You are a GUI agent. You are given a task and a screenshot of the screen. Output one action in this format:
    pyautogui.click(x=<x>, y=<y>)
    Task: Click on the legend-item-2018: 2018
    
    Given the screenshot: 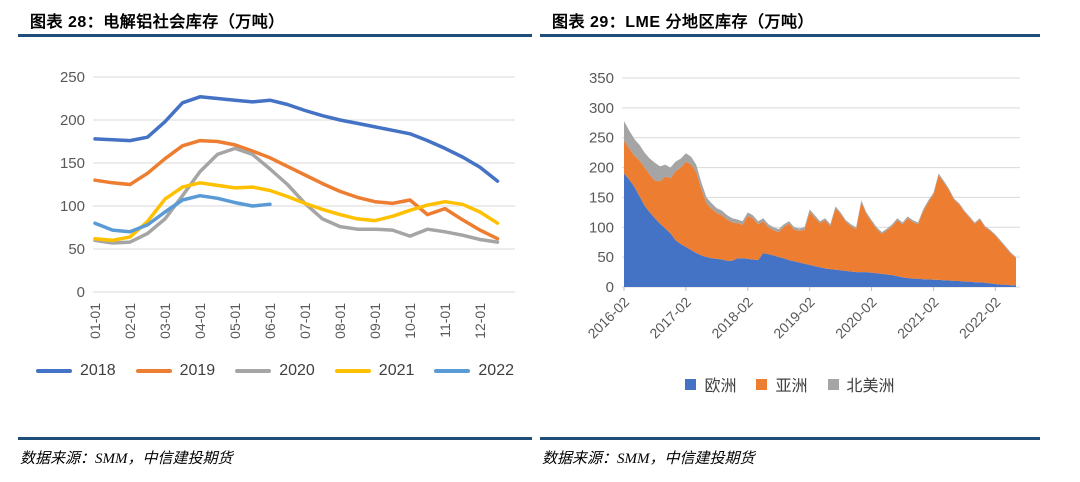 What is the action you would take?
    pyautogui.click(x=76, y=371)
    